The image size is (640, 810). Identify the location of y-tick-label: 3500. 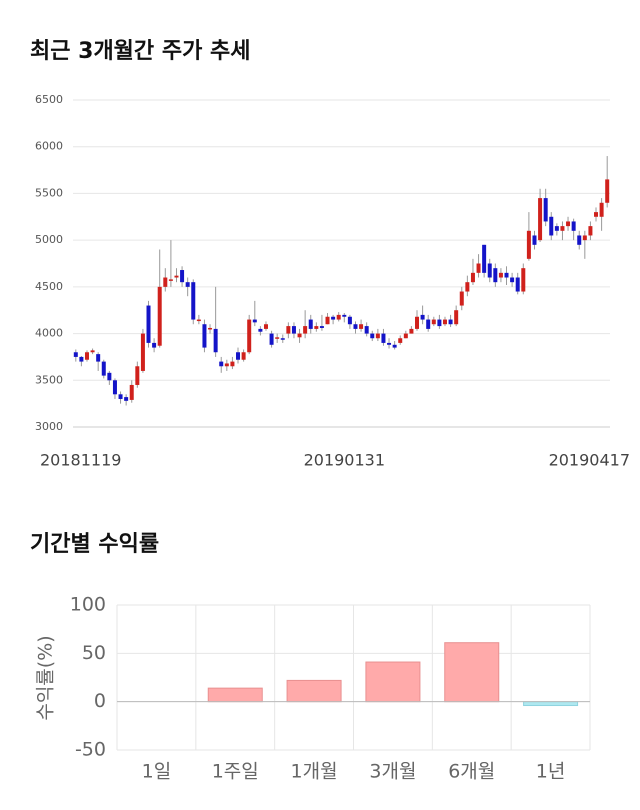
(49, 379).